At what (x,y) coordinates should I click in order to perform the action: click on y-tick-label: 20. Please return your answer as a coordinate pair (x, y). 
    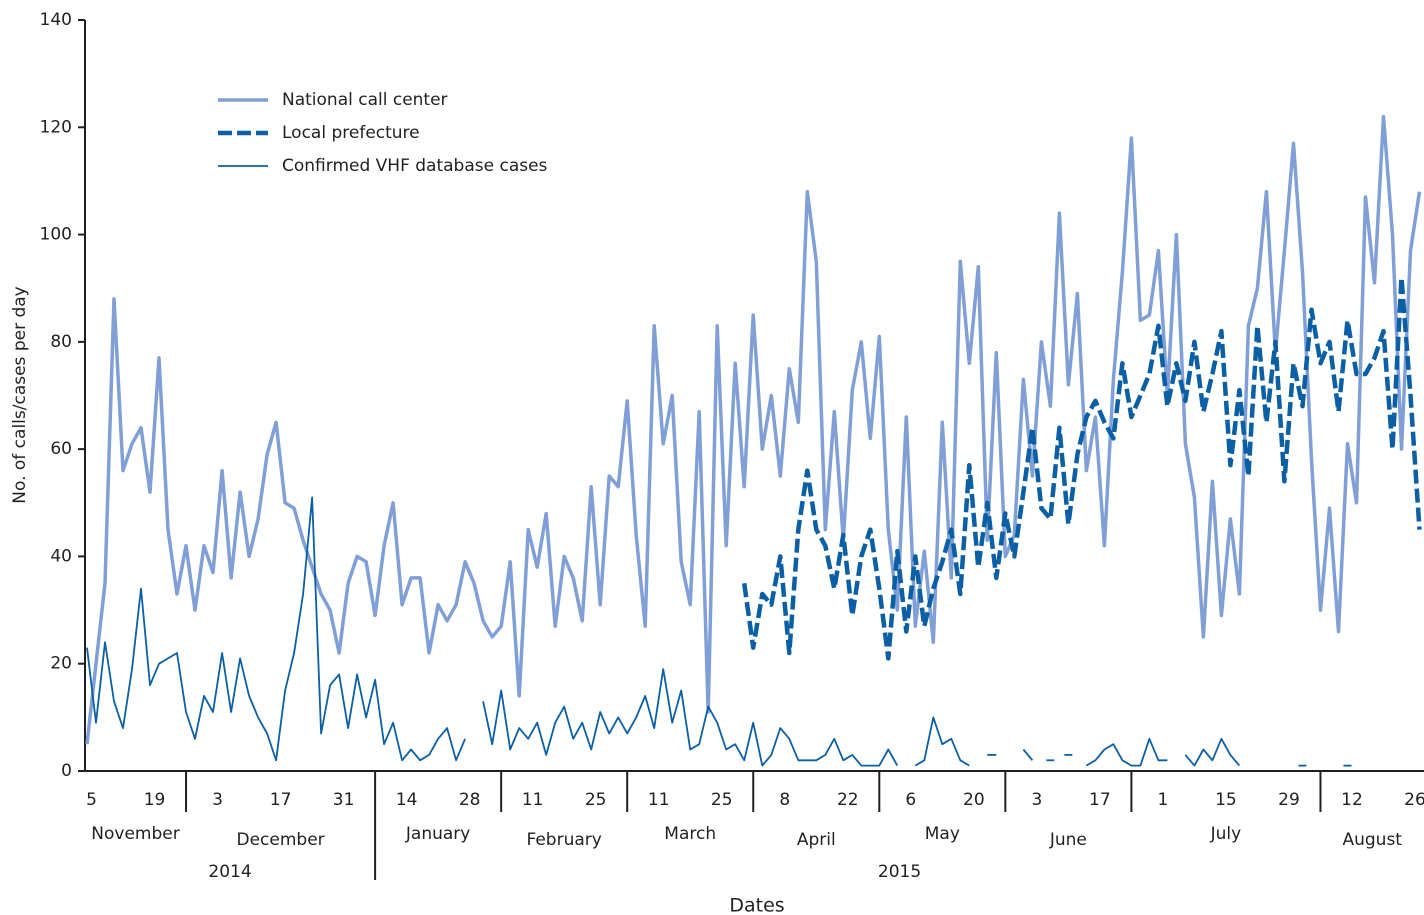
    Looking at the image, I should click on (61, 664).